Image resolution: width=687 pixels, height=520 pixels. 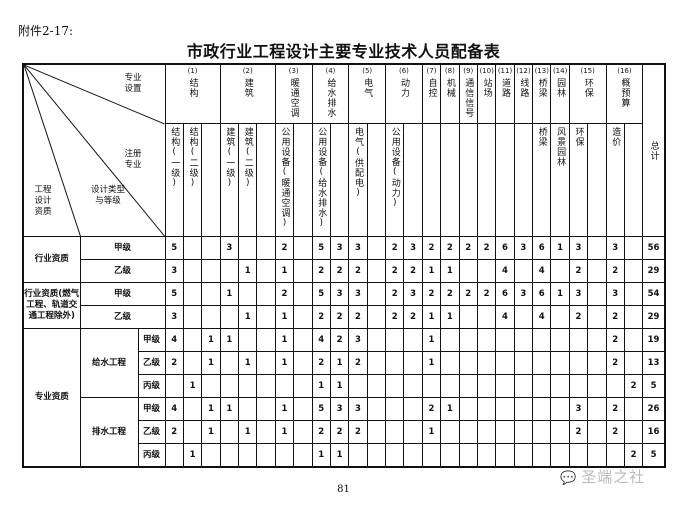 I want to click on registered-major-header: 电气(供配电), so click(x=358, y=180).